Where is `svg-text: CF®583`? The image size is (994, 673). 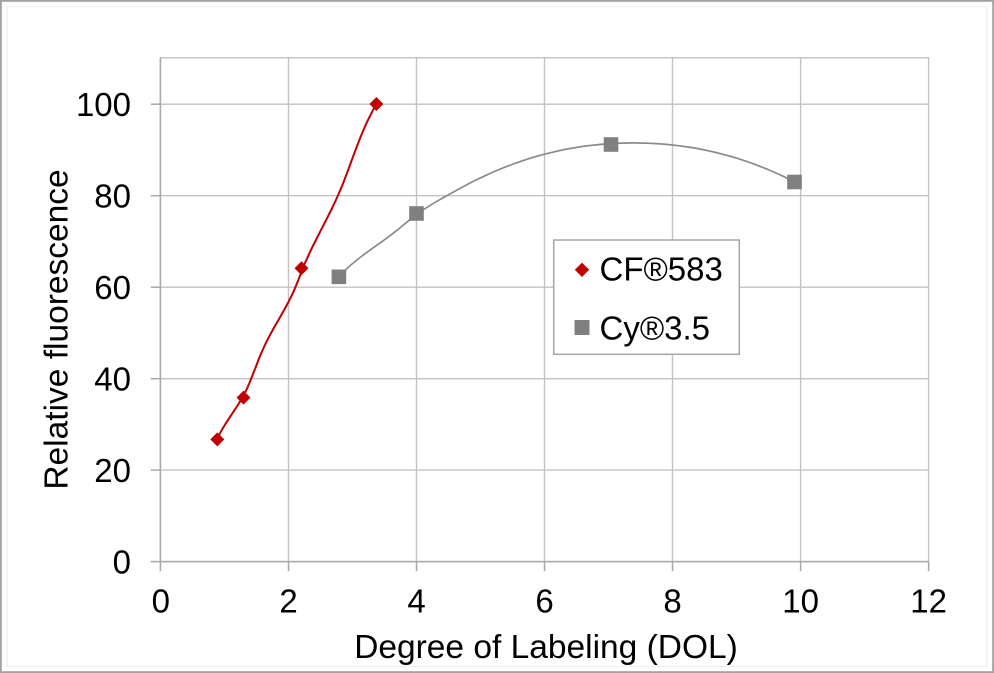 svg-text: CF®583 is located at coordinates (661, 269).